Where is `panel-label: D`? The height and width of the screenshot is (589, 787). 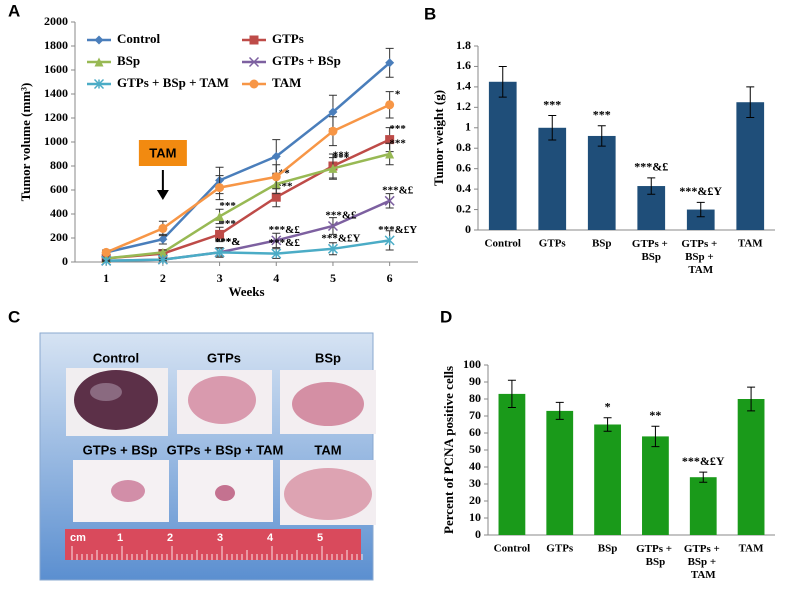
panel-label: D is located at coordinates (446, 316).